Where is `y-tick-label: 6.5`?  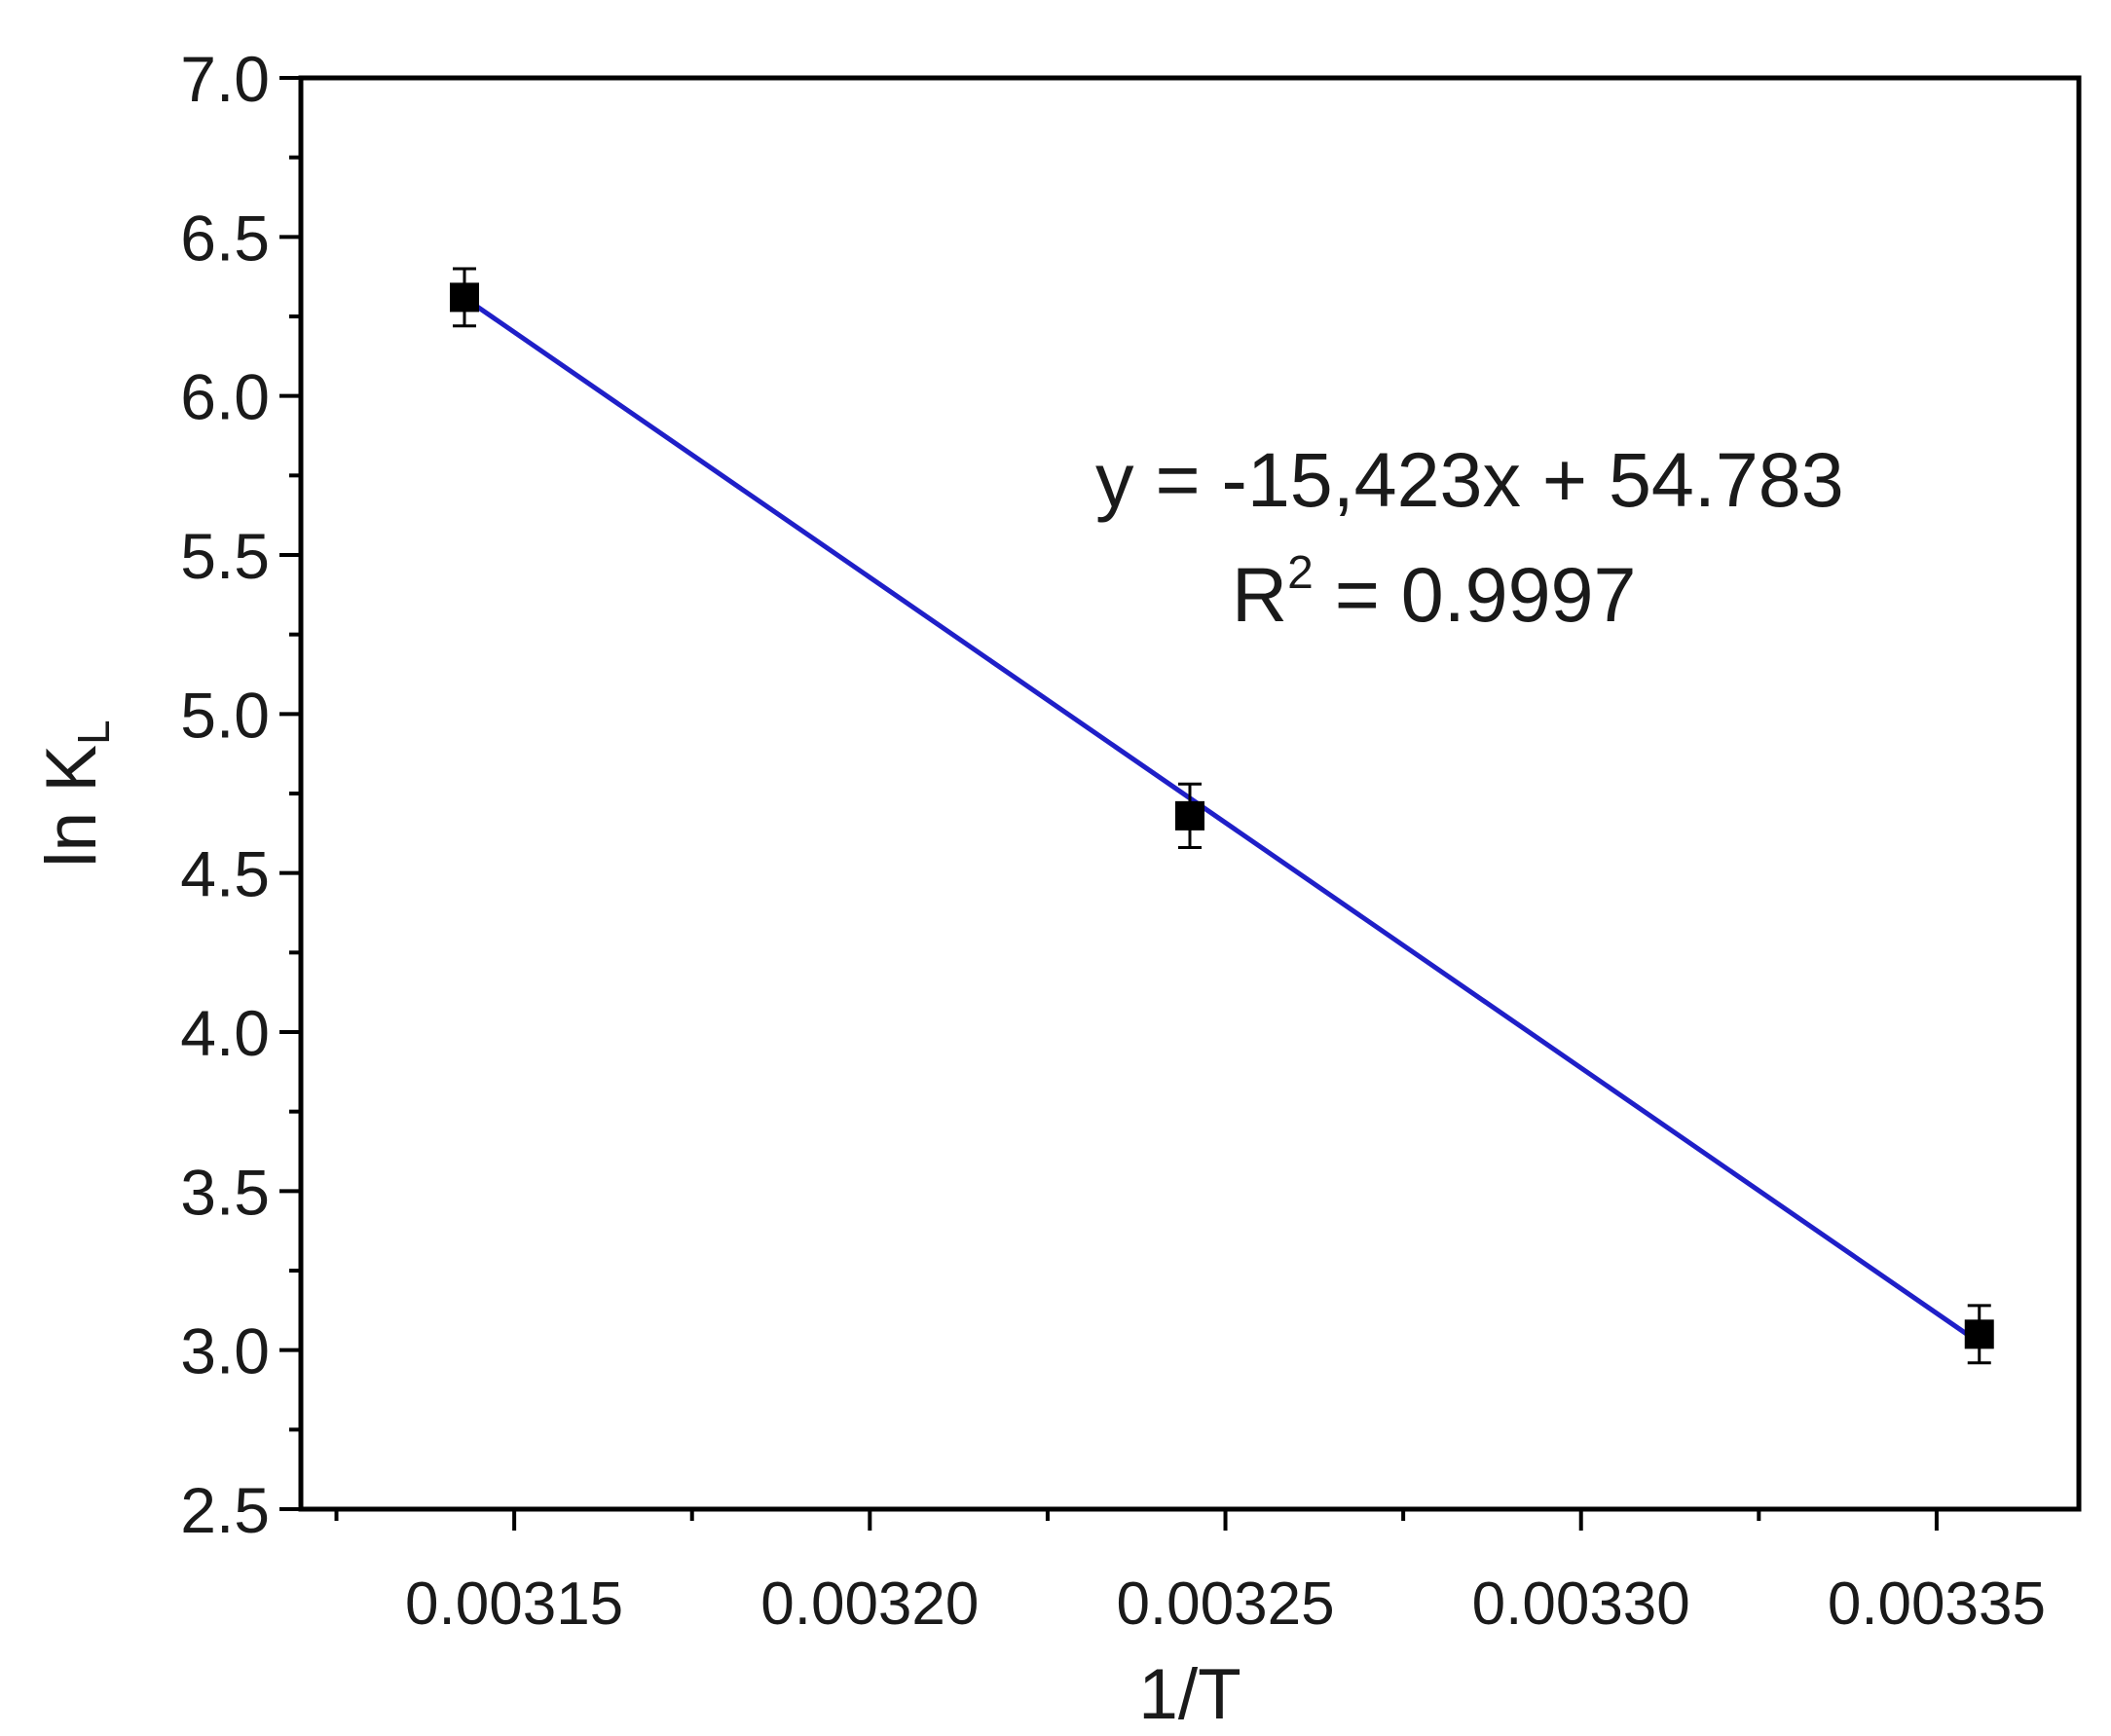
y-tick-label: 6.5 is located at coordinates (225, 238).